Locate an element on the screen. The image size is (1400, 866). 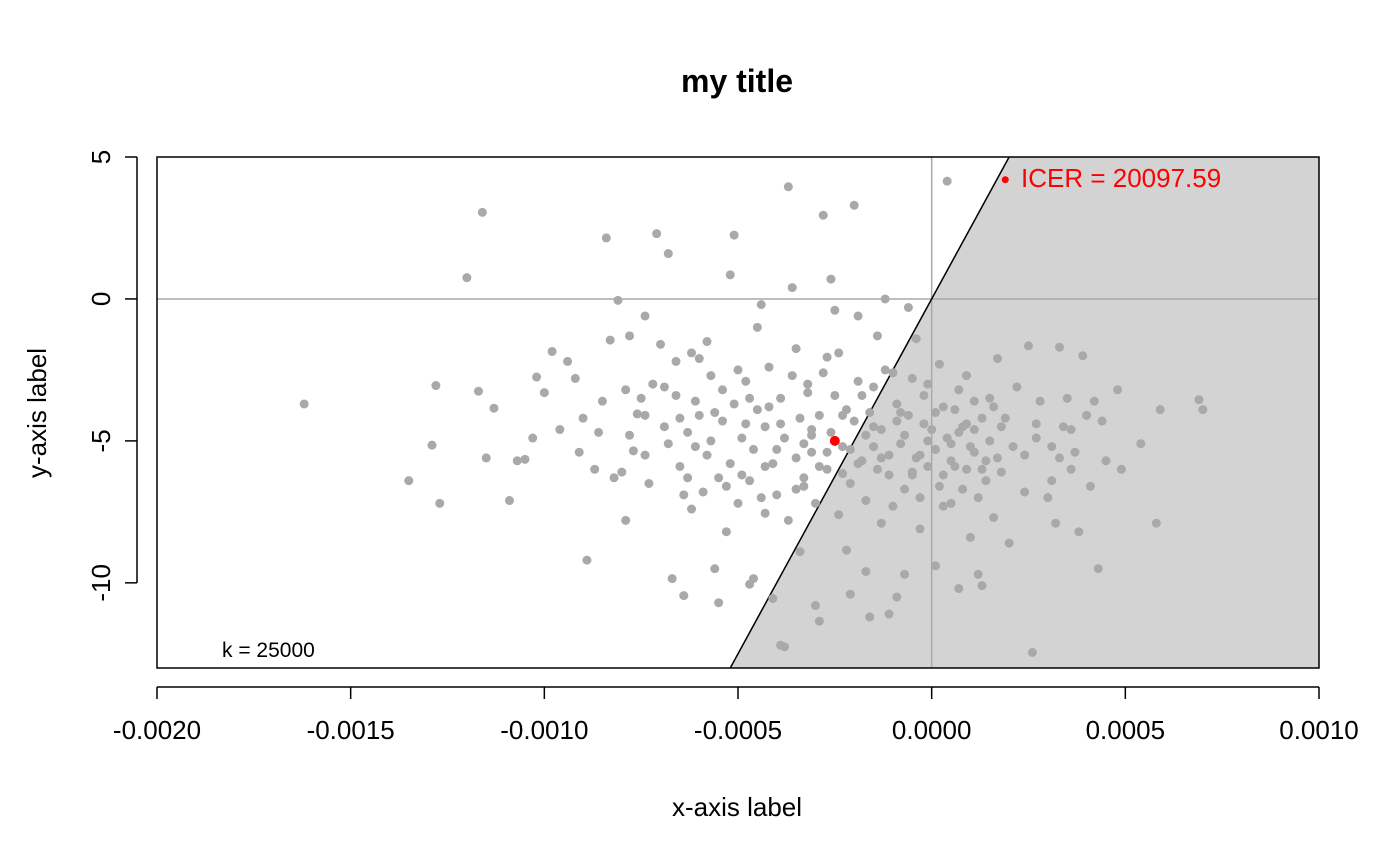
y-tick-label: -5 is located at coordinates (101, 440).